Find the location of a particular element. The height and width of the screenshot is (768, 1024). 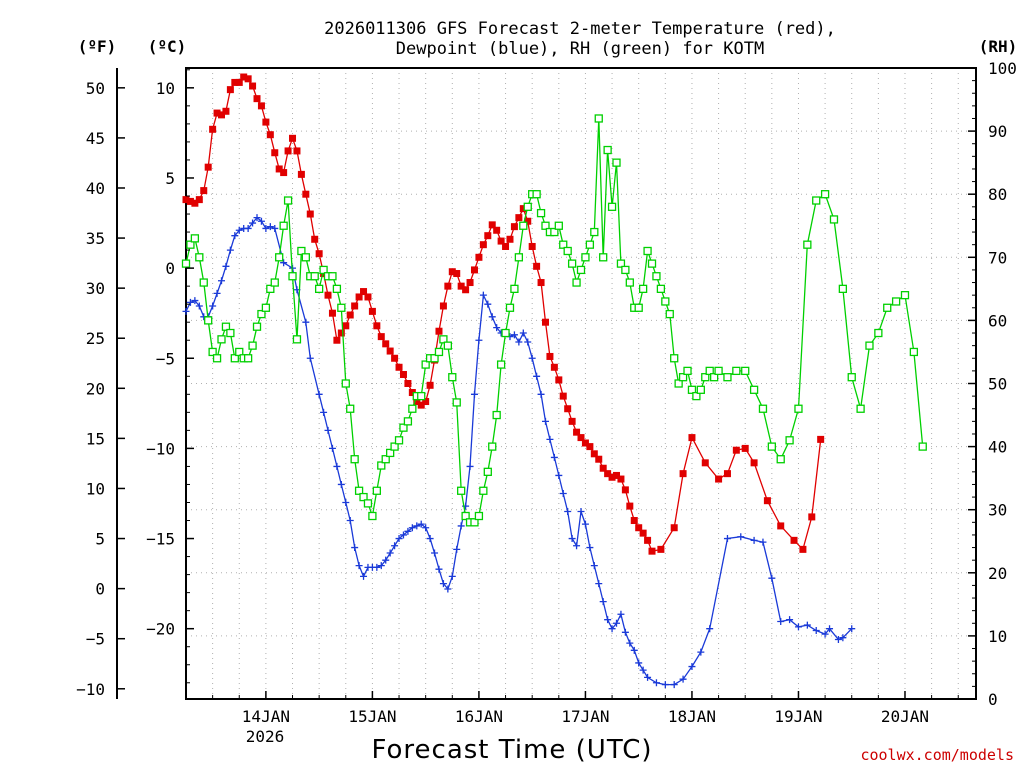

credit-link: coolwx.com/models is located at coordinates (937, 755).